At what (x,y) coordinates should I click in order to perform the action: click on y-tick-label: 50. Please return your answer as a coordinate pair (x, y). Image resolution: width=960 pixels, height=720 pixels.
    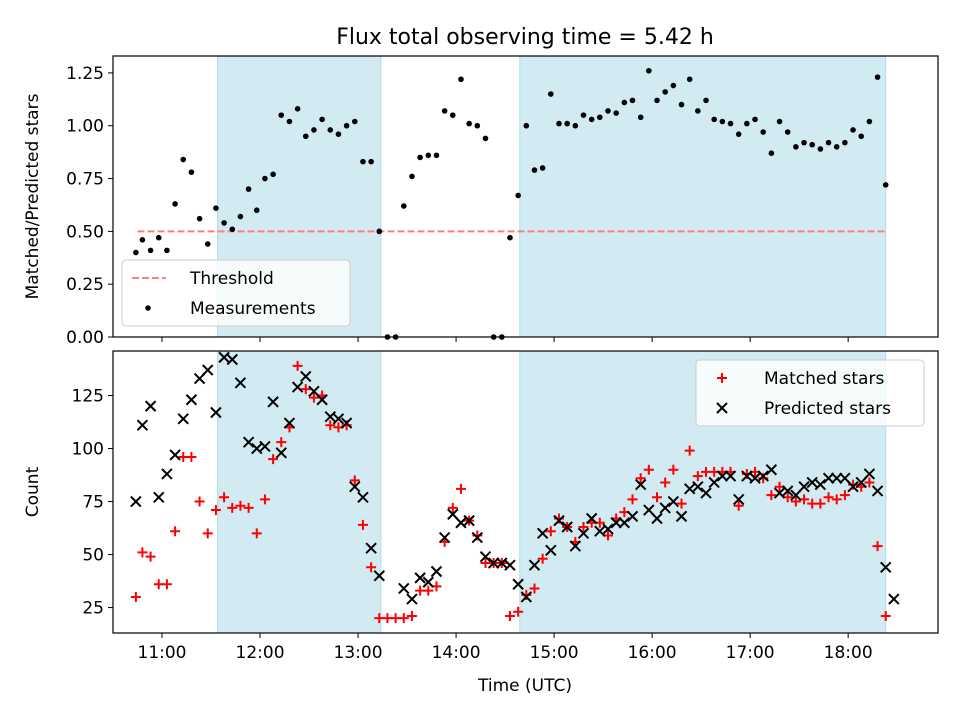
    Looking at the image, I should click on (93, 556).